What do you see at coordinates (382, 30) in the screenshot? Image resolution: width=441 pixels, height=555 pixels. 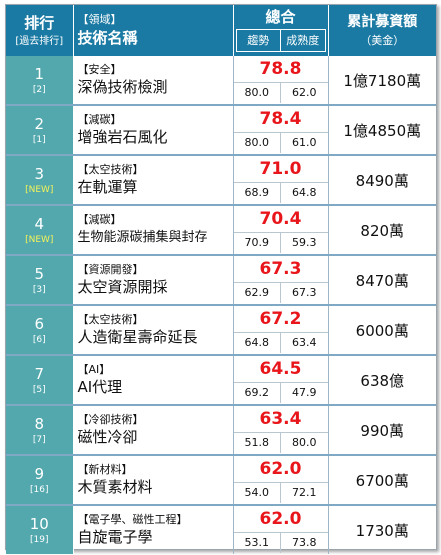 I see `funding-header: 累計募資額 （美金）` at bounding box center [382, 30].